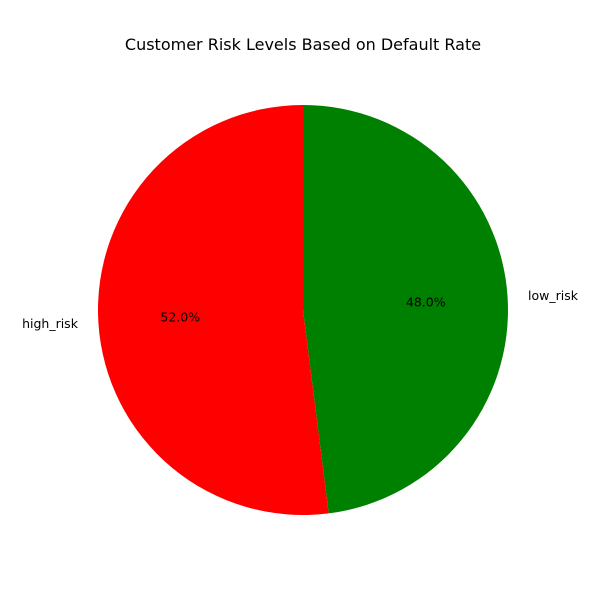  What do you see at coordinates (50, 323) in the screenshot?
I see `slice-label-high-risk: high_risk` at bounding box center [50, 323].